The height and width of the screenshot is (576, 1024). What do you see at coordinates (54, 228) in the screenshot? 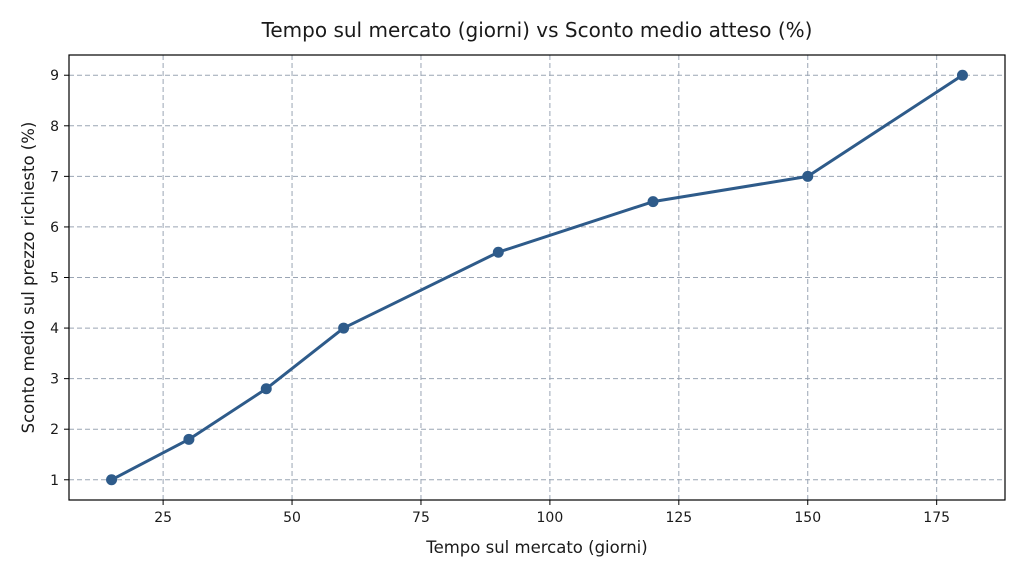
I see `y-tick-label: 6` at bounding box center [54, 228].